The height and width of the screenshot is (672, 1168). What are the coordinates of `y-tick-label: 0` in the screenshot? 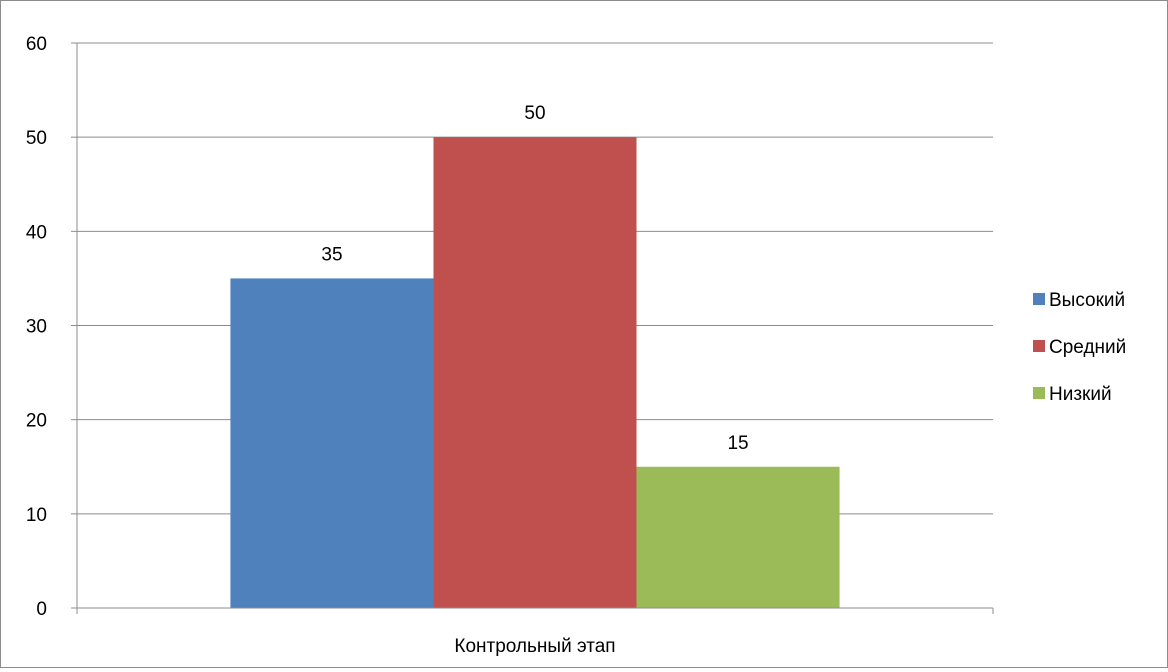 It's located at (41, 609).